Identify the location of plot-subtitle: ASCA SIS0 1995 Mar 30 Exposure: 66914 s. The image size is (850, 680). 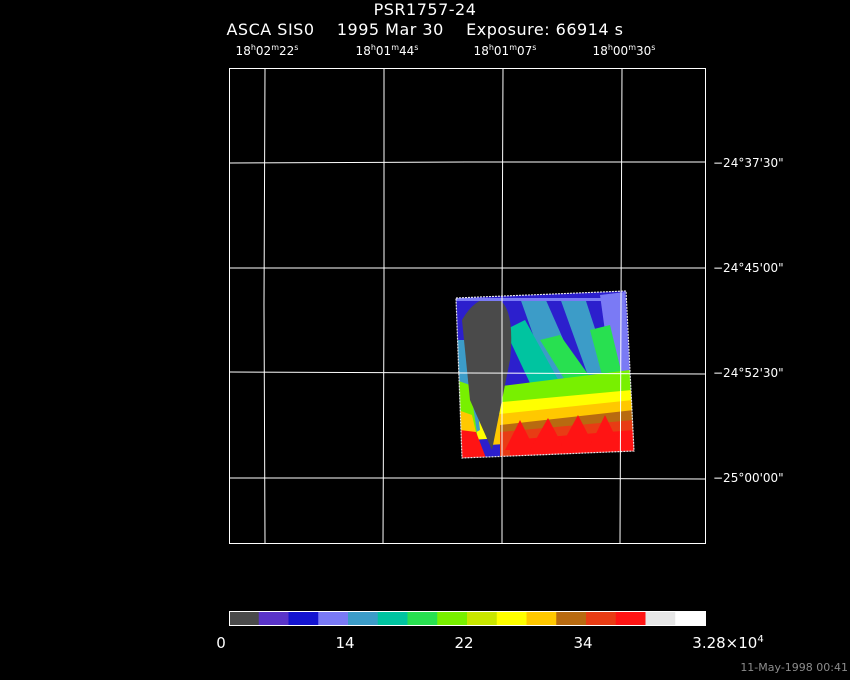
(425, 29).